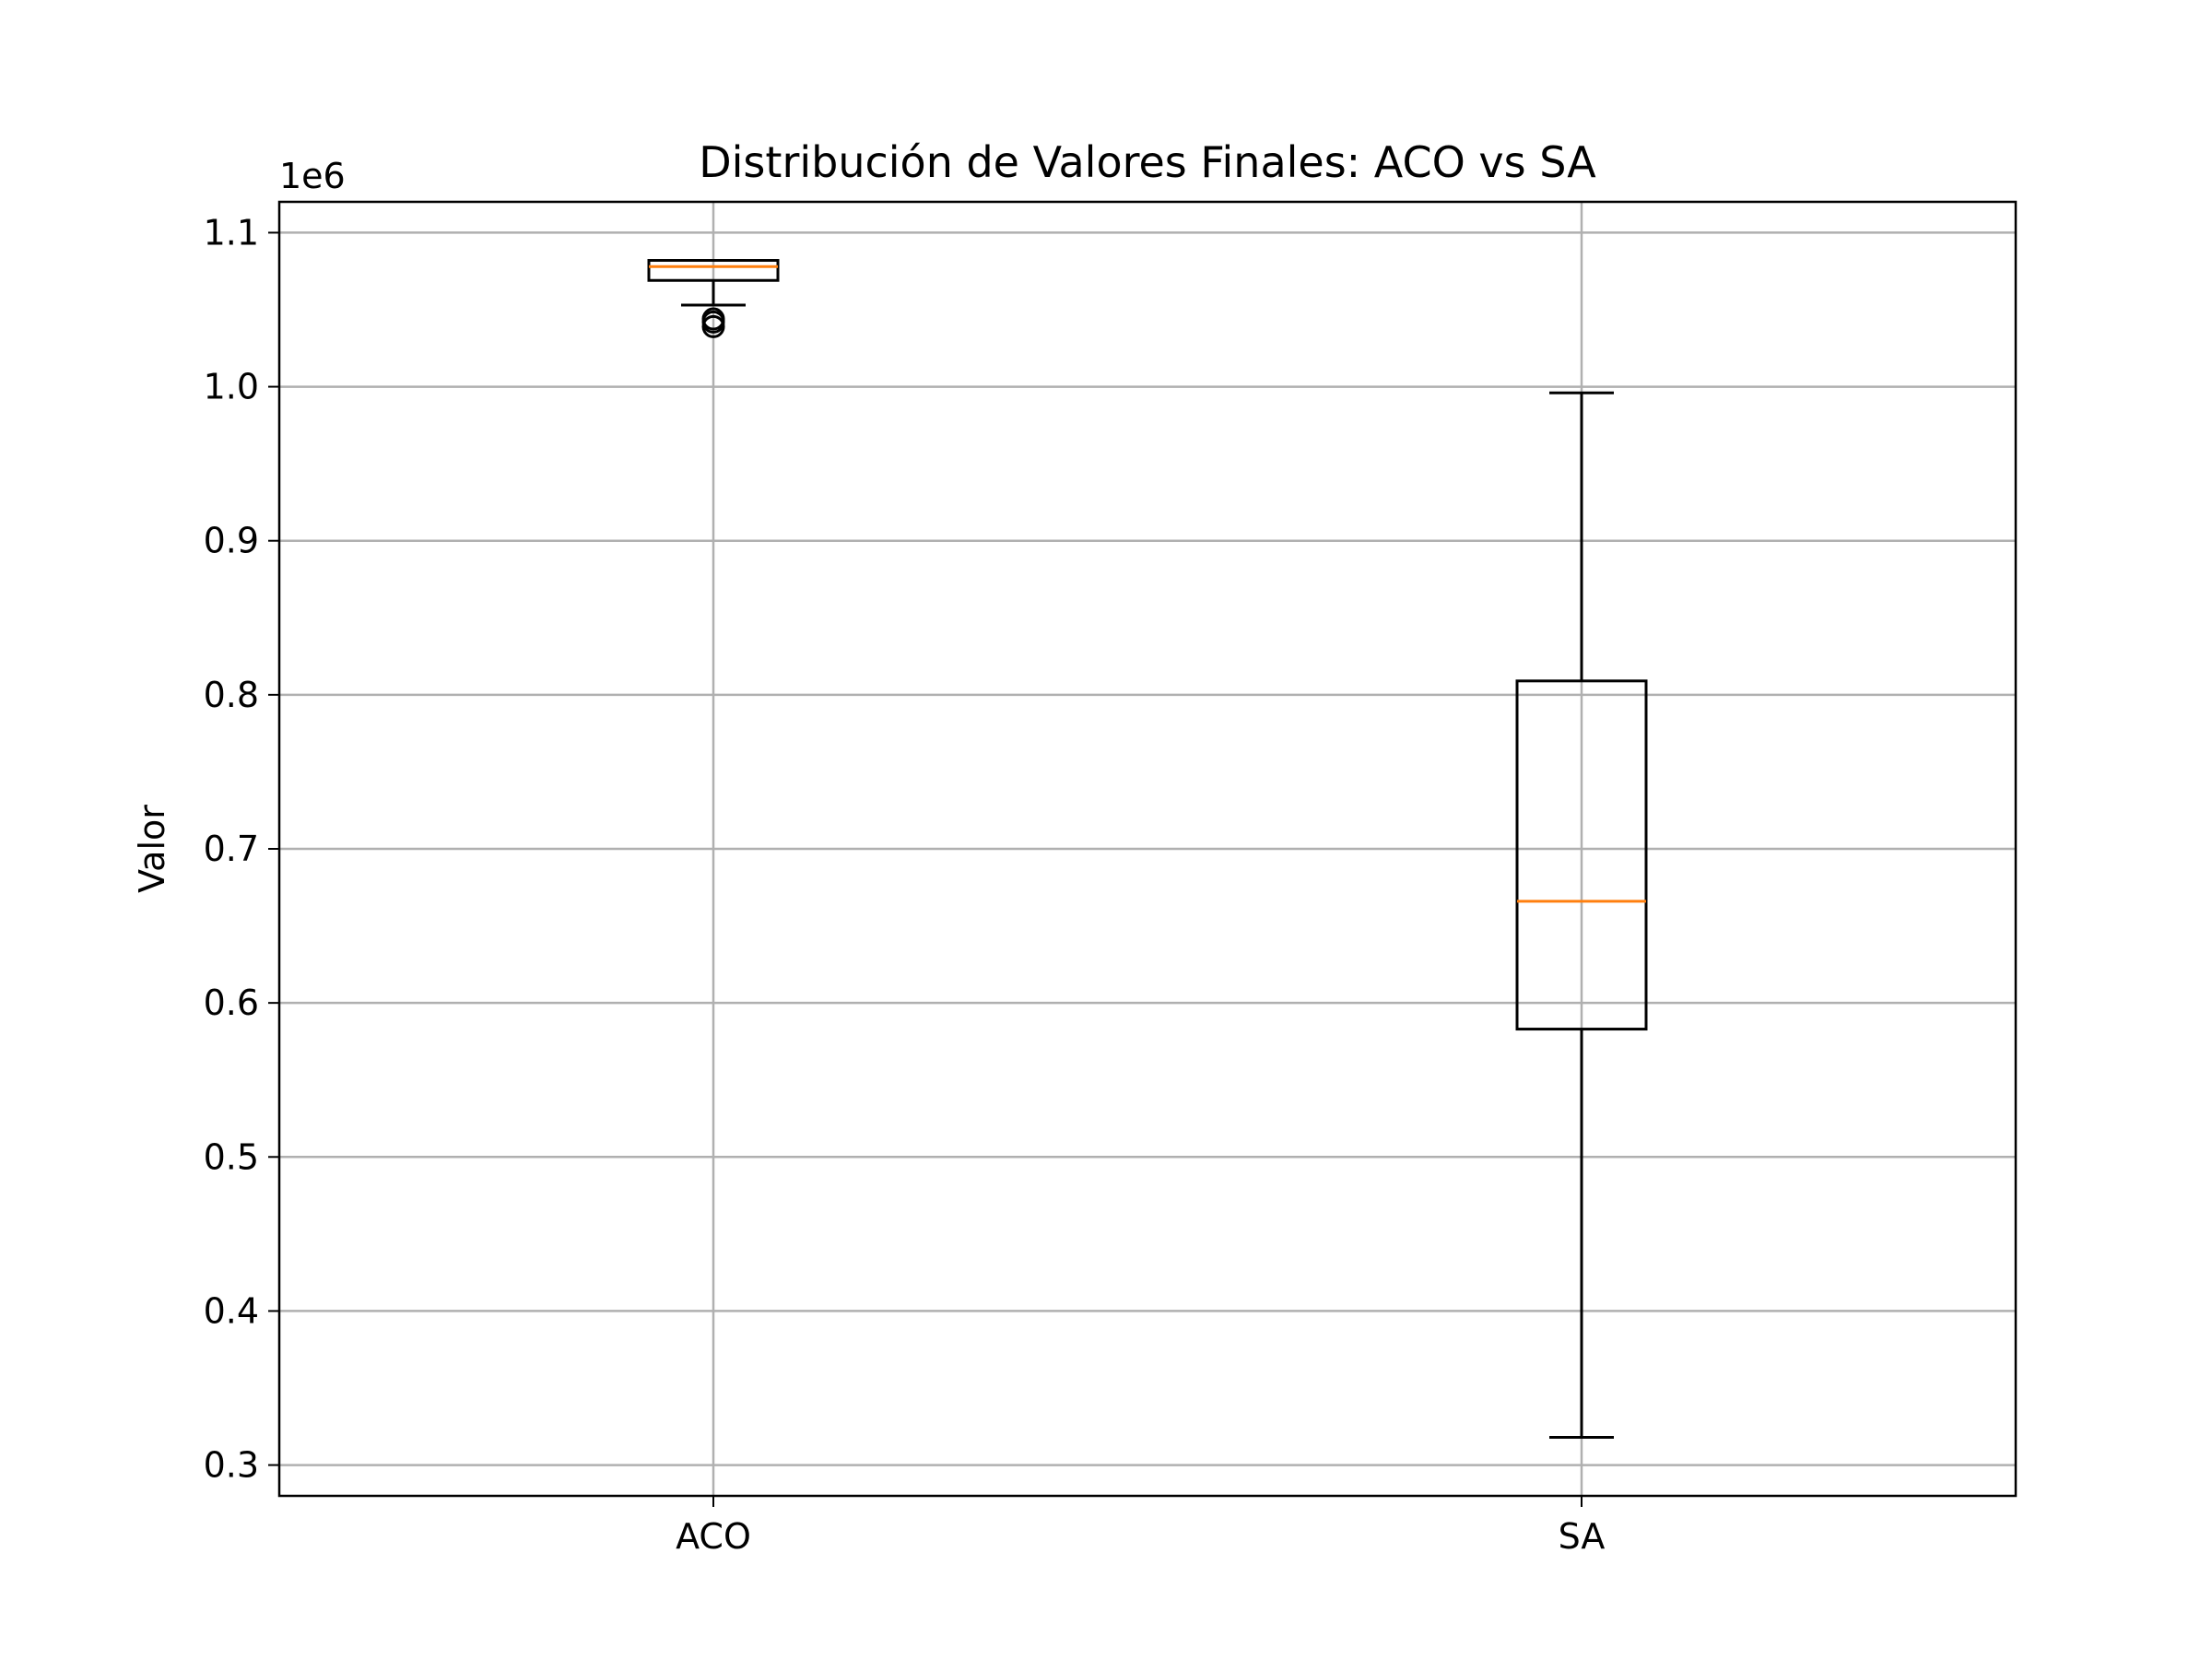 Image resolution: width=2212 pixels, height=1659 pixels. I want to click on y-tick-label: 0.9, so click(231, 541).